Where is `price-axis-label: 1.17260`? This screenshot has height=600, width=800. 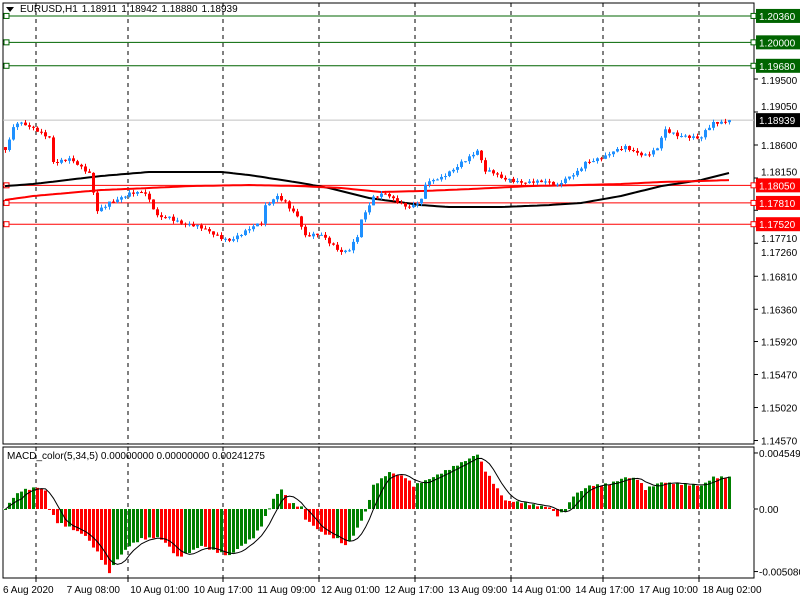
price-axis-label: 1.17260 is located at coordinates (779, 253).